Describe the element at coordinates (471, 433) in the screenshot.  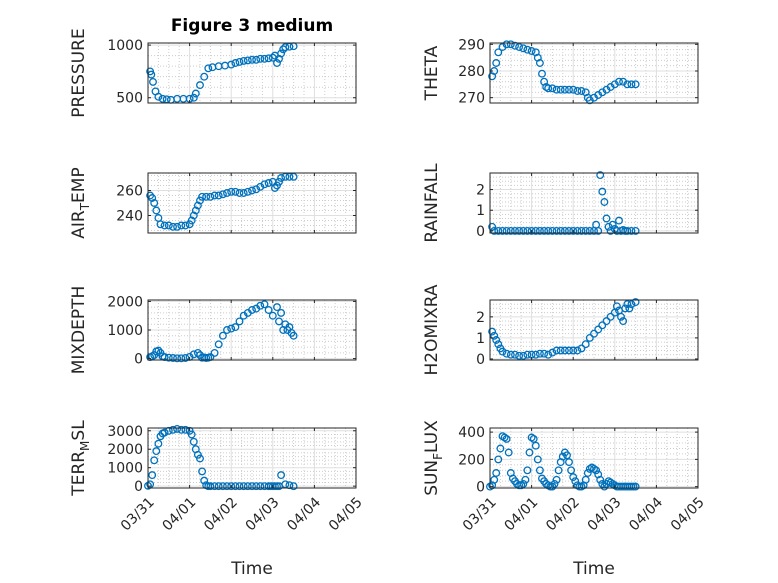
I see `y-tick-label: 400` at that location.